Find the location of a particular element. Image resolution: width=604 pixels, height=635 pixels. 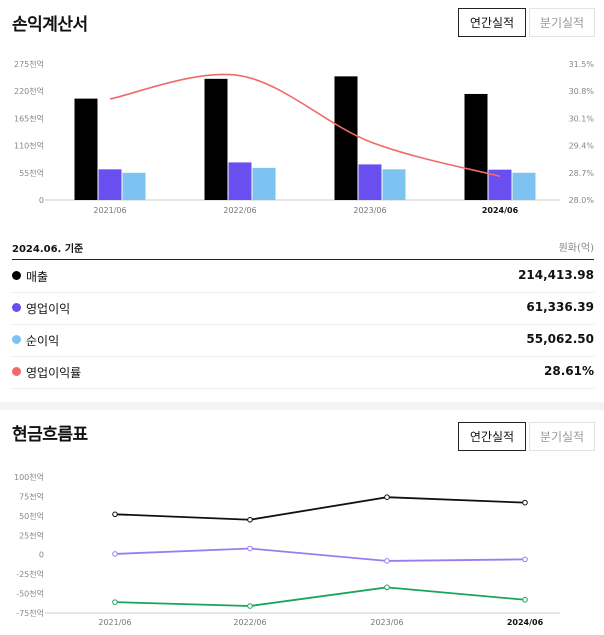

income-quarterly-tab: 분기실적 is located at coordinates (562, 22).